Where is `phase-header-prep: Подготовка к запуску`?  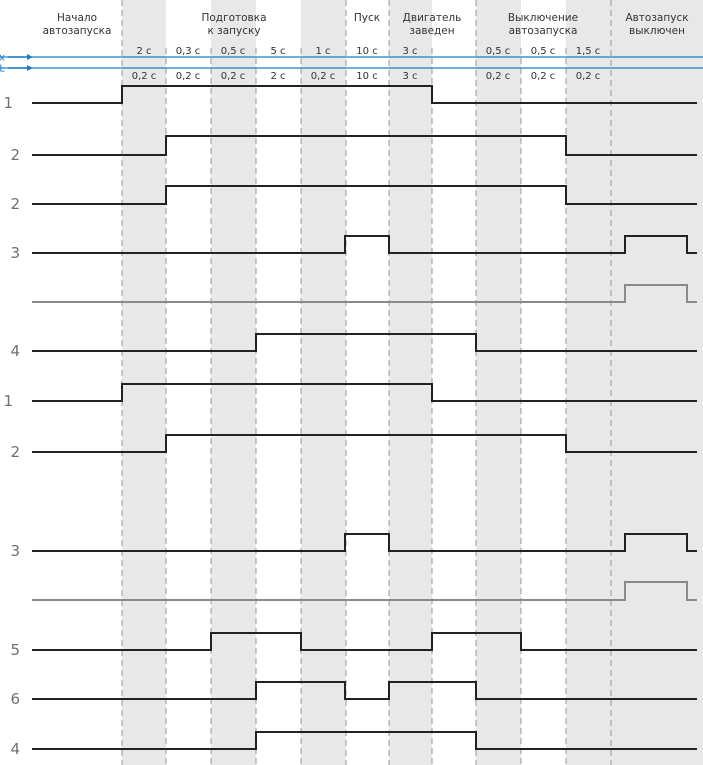 phase-header-prep: Подготовка к запуску is located at coordinates (233, 24).